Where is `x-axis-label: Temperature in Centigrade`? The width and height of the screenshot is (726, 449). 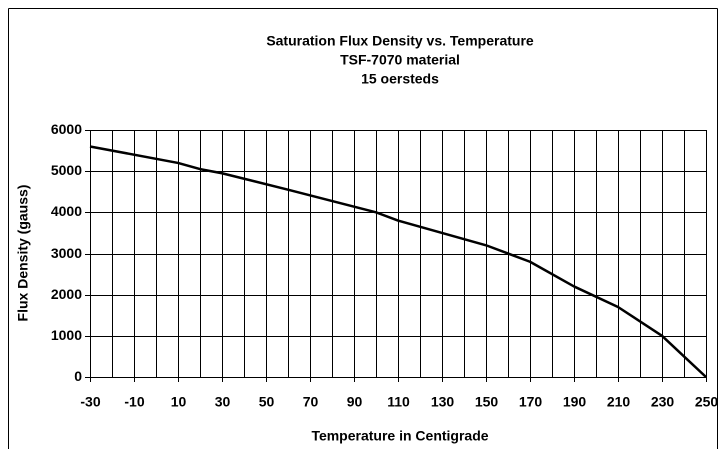 x-axis-label: Temperature in Centigrade is located at coordinates (399, 436).